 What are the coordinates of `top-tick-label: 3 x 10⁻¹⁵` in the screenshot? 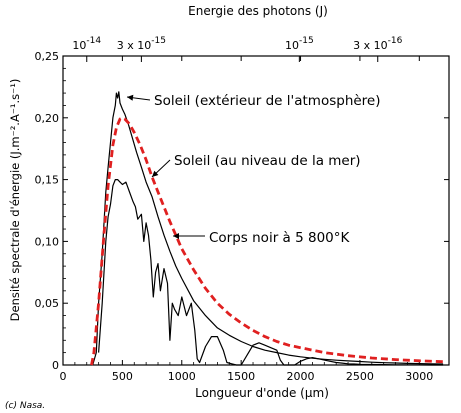 It's located at (141, 44).